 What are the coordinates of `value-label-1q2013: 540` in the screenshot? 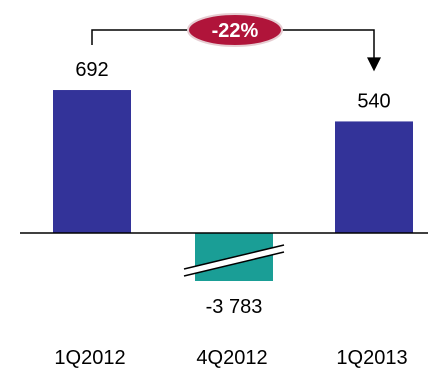 It's located at (373, 101).